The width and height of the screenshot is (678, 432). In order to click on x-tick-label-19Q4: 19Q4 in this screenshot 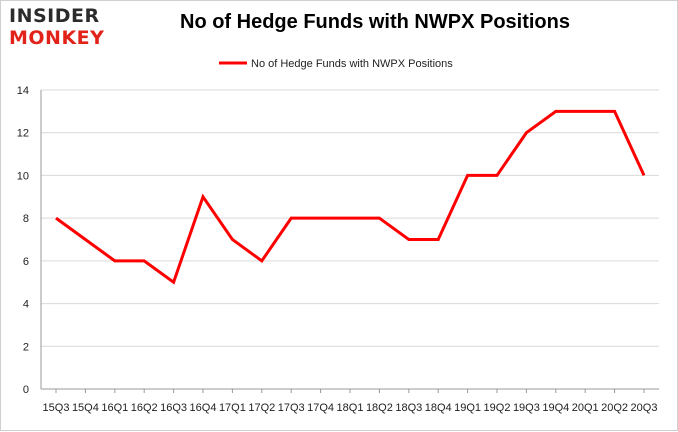, I will do `click(555, 408)`.